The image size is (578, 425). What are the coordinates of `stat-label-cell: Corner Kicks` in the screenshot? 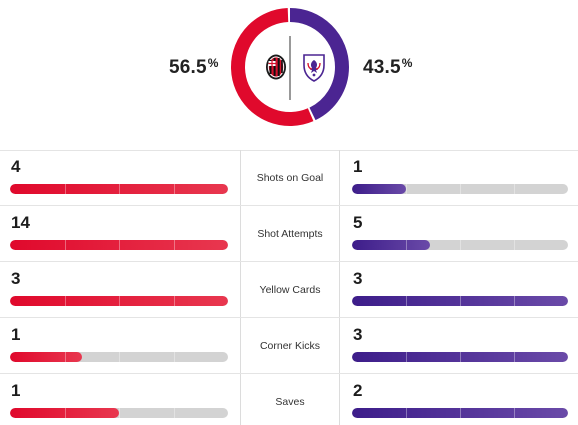 It's located at (290, 346).